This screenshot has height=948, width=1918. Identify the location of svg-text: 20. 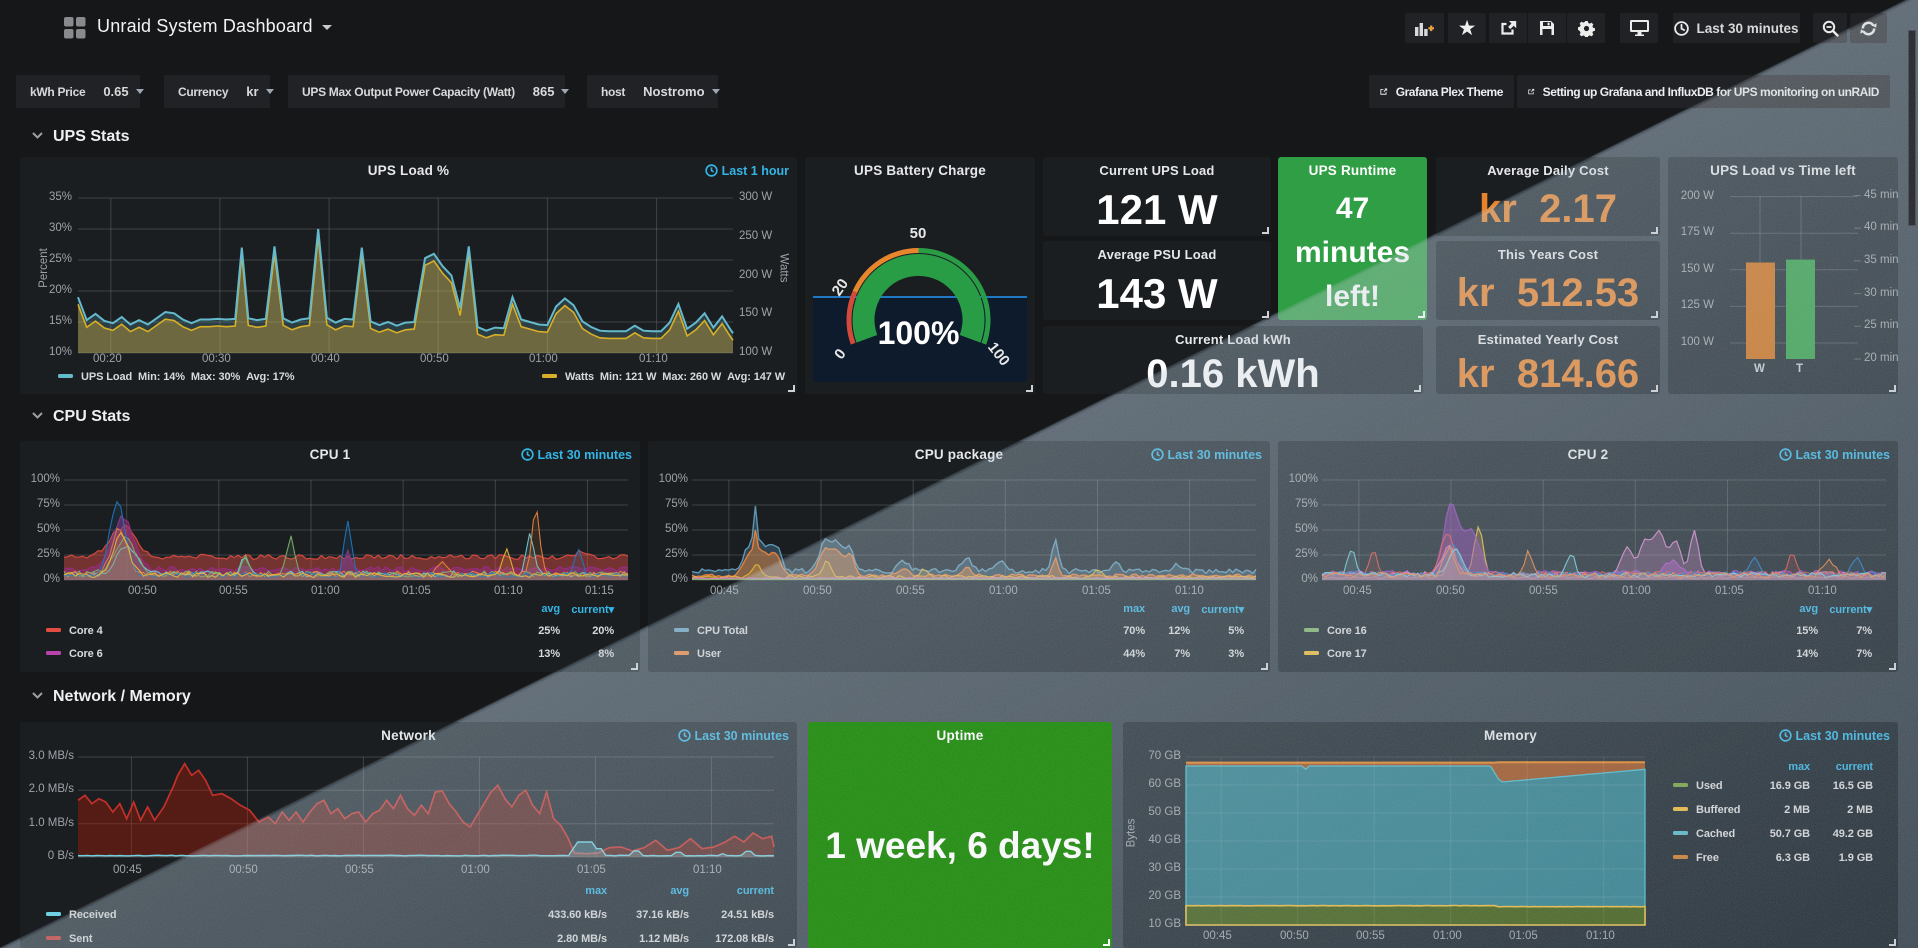
(840, 287).